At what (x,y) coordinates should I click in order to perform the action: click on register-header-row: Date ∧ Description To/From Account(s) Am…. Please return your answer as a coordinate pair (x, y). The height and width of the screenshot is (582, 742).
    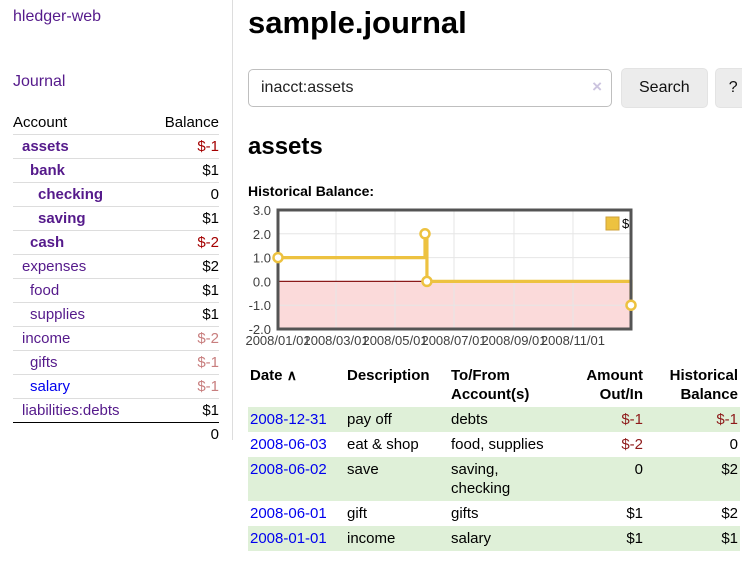
    Looking at the image, I should click on (494, 385).